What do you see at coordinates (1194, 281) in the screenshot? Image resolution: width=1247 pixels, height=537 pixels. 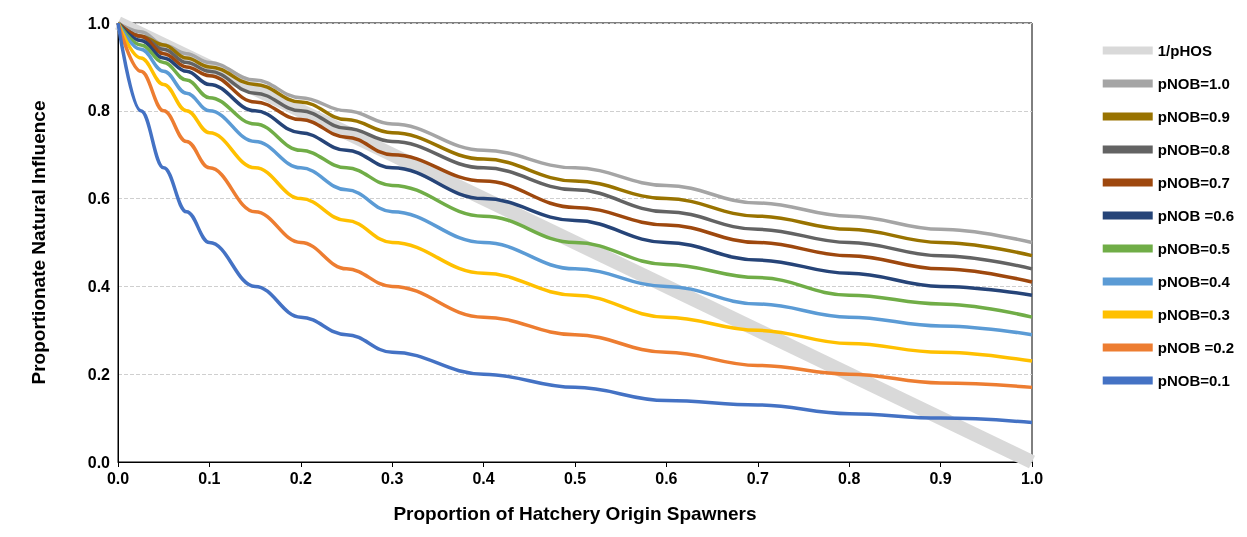 I see `legend-label: pNOB=0.4` at bounding box center [1194, 281].